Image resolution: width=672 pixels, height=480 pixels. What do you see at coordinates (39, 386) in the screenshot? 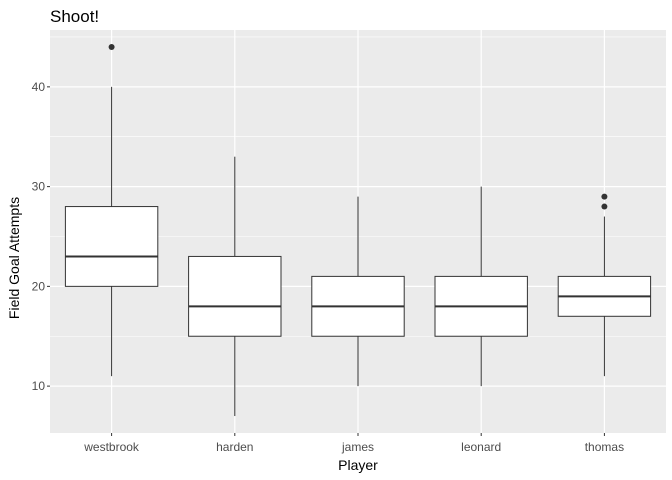
I see `y-tick-label: 10` at bounding box center [39, 386].